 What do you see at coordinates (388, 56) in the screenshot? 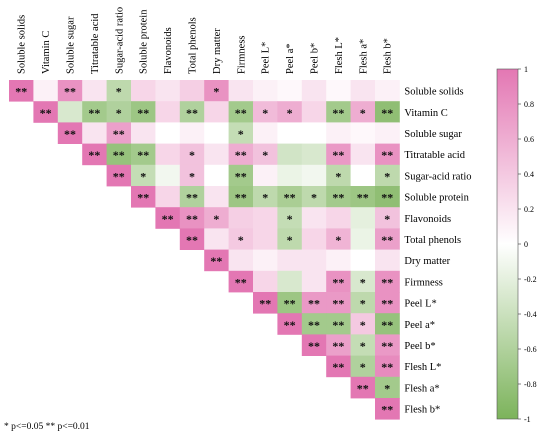
I see `column-label-flesh-b: Flesh b*` at bounding box center [388, 56].